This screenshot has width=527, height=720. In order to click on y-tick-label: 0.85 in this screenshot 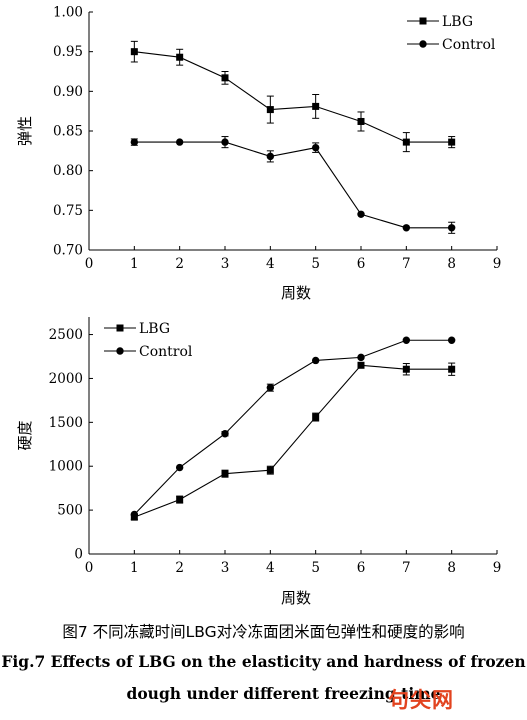, I will do `click(68, 132)`.